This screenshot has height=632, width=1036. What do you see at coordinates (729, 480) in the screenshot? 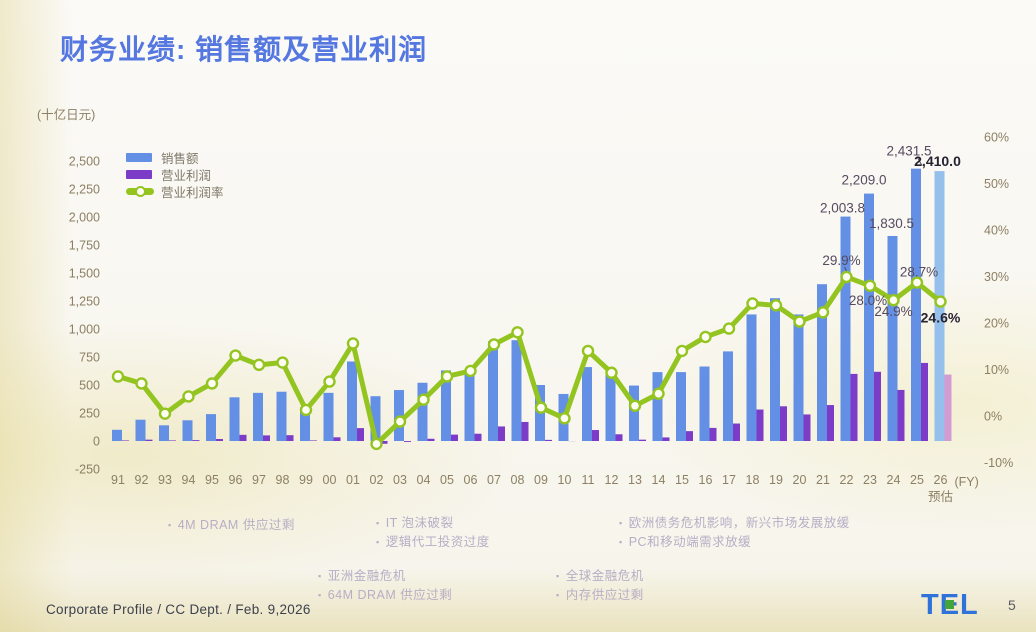
I see `x-axis-label-17: 17` at bounding box center [729, 480].